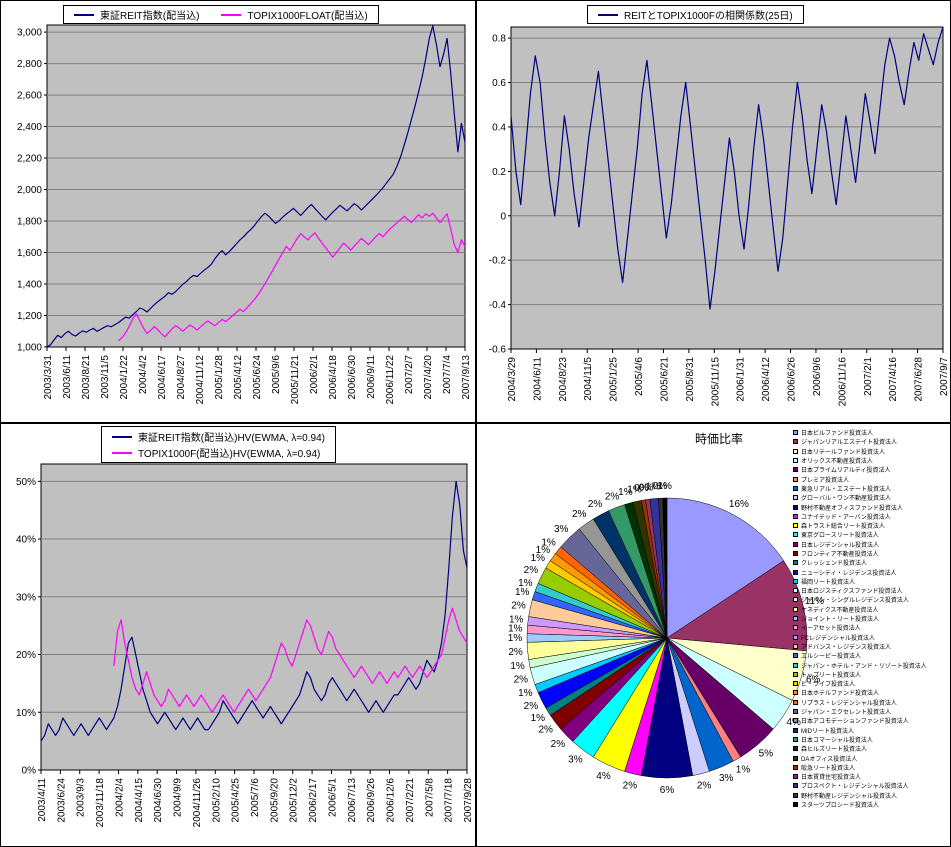 This screenshot has height=847, width=951. I want to click on pie-legend-item: クレッシェンド投資法人, so click(871, 562).